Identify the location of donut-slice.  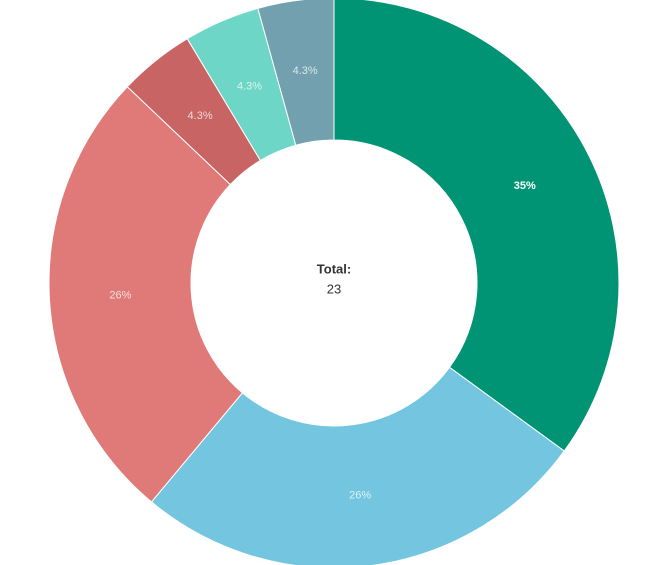
(296, 73).